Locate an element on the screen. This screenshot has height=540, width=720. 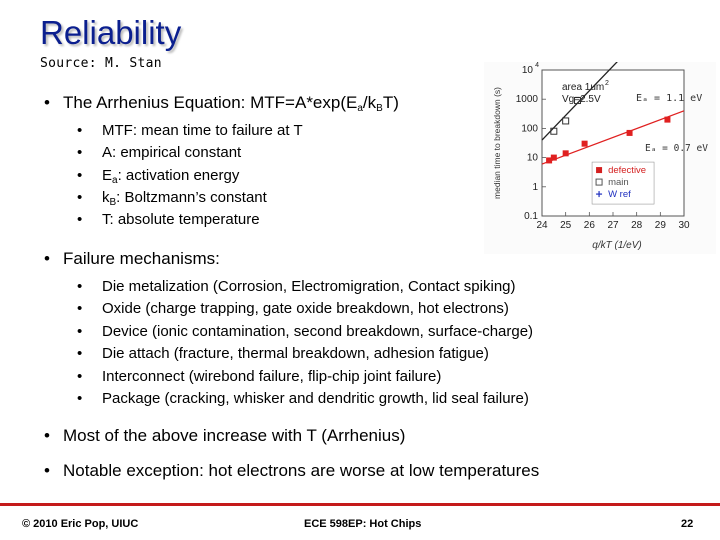
x-tick-label: 26 is located at coordinates (590, 225).